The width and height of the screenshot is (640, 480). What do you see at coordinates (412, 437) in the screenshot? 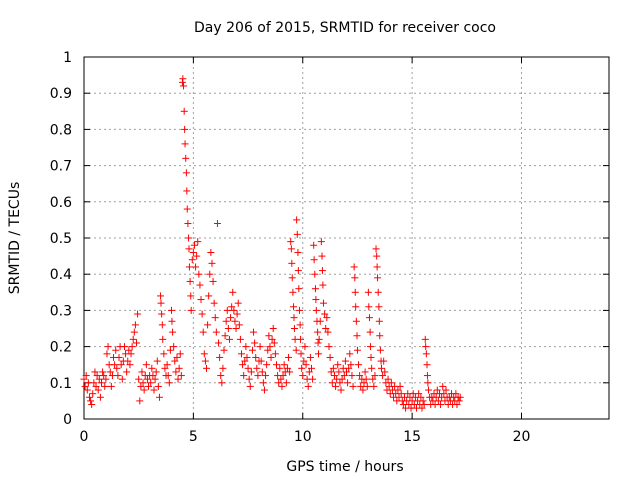
I see `x-tick-label: 15` at bounding box center [412, 437].